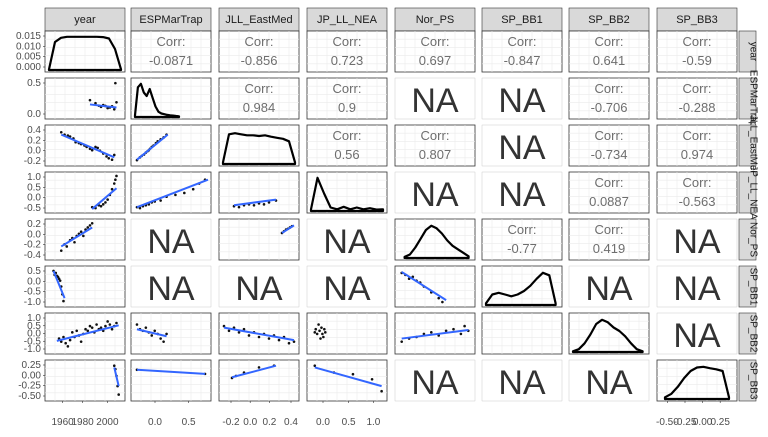  I want to click on row-strip-label-3: JP_LL_NEA, so click(753, 192).